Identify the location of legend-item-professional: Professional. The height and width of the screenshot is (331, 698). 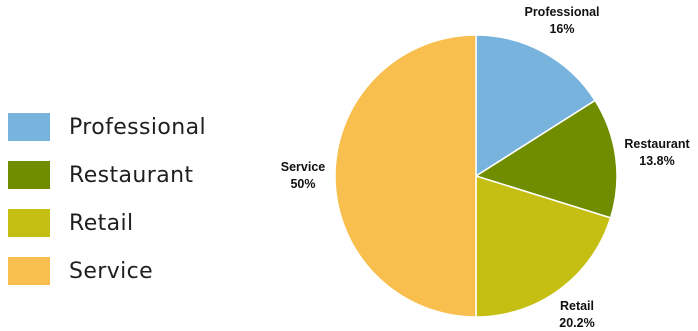
(118, 127).